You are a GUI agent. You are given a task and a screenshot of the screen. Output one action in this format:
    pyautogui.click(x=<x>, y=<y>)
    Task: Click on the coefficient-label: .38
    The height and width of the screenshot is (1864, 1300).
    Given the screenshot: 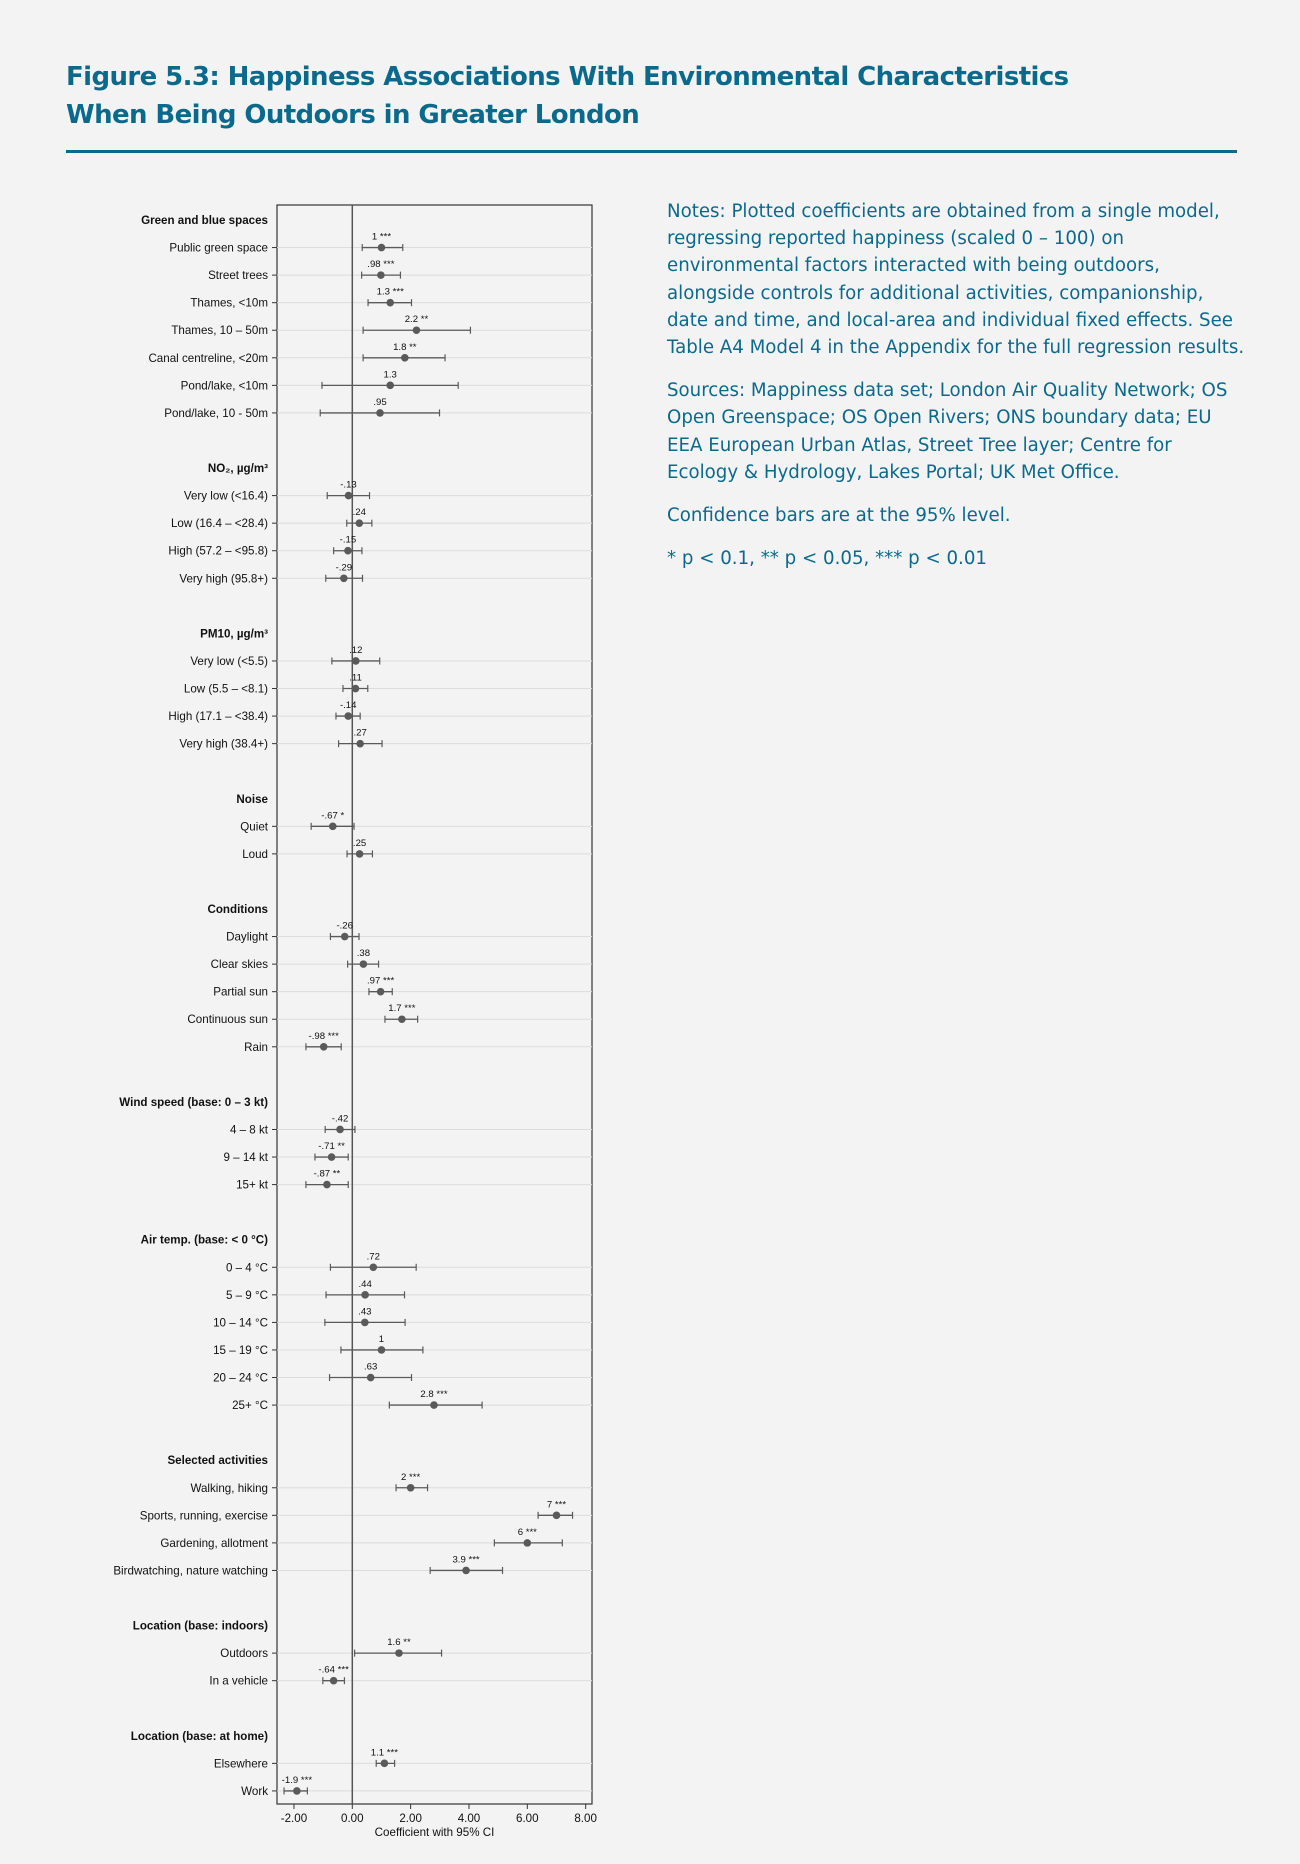 What is the action you would take?
    pyautogui.click(x=363, y=953)
    